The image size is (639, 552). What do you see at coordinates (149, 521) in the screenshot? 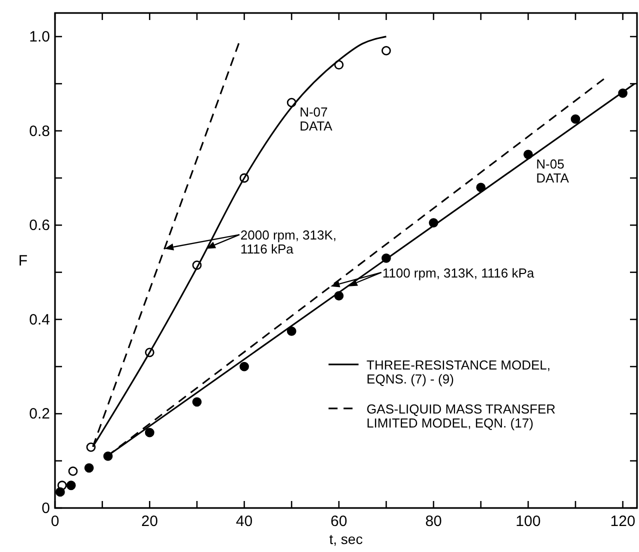
I see `x-tick-label: 20` at bounding box center [149, 521].